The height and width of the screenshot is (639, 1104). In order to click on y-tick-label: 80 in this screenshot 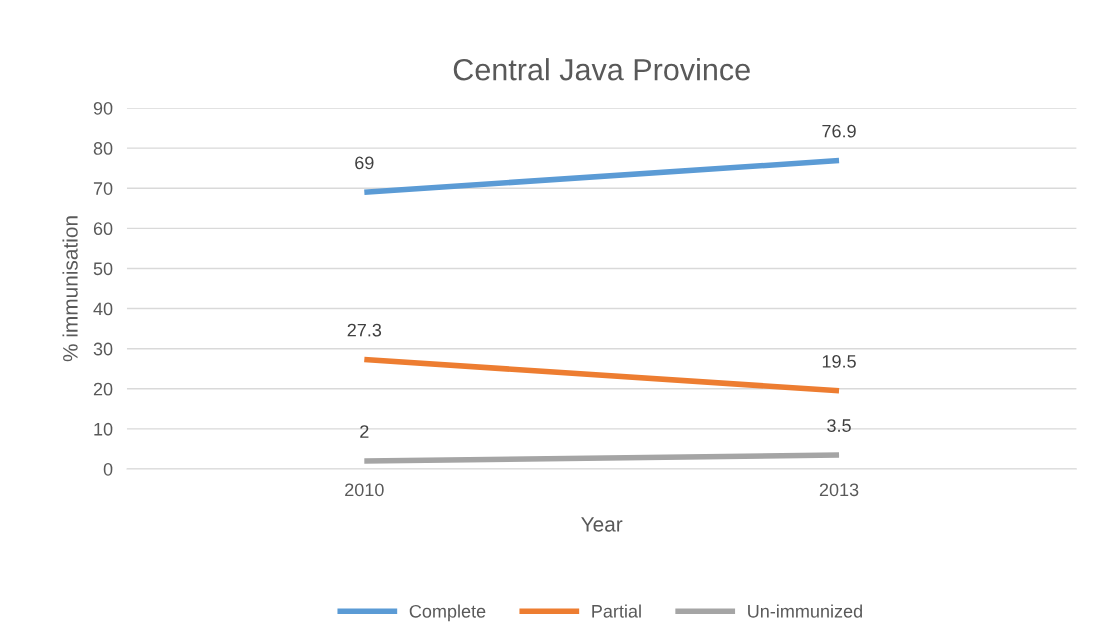, I will do `click(103, 148)`.